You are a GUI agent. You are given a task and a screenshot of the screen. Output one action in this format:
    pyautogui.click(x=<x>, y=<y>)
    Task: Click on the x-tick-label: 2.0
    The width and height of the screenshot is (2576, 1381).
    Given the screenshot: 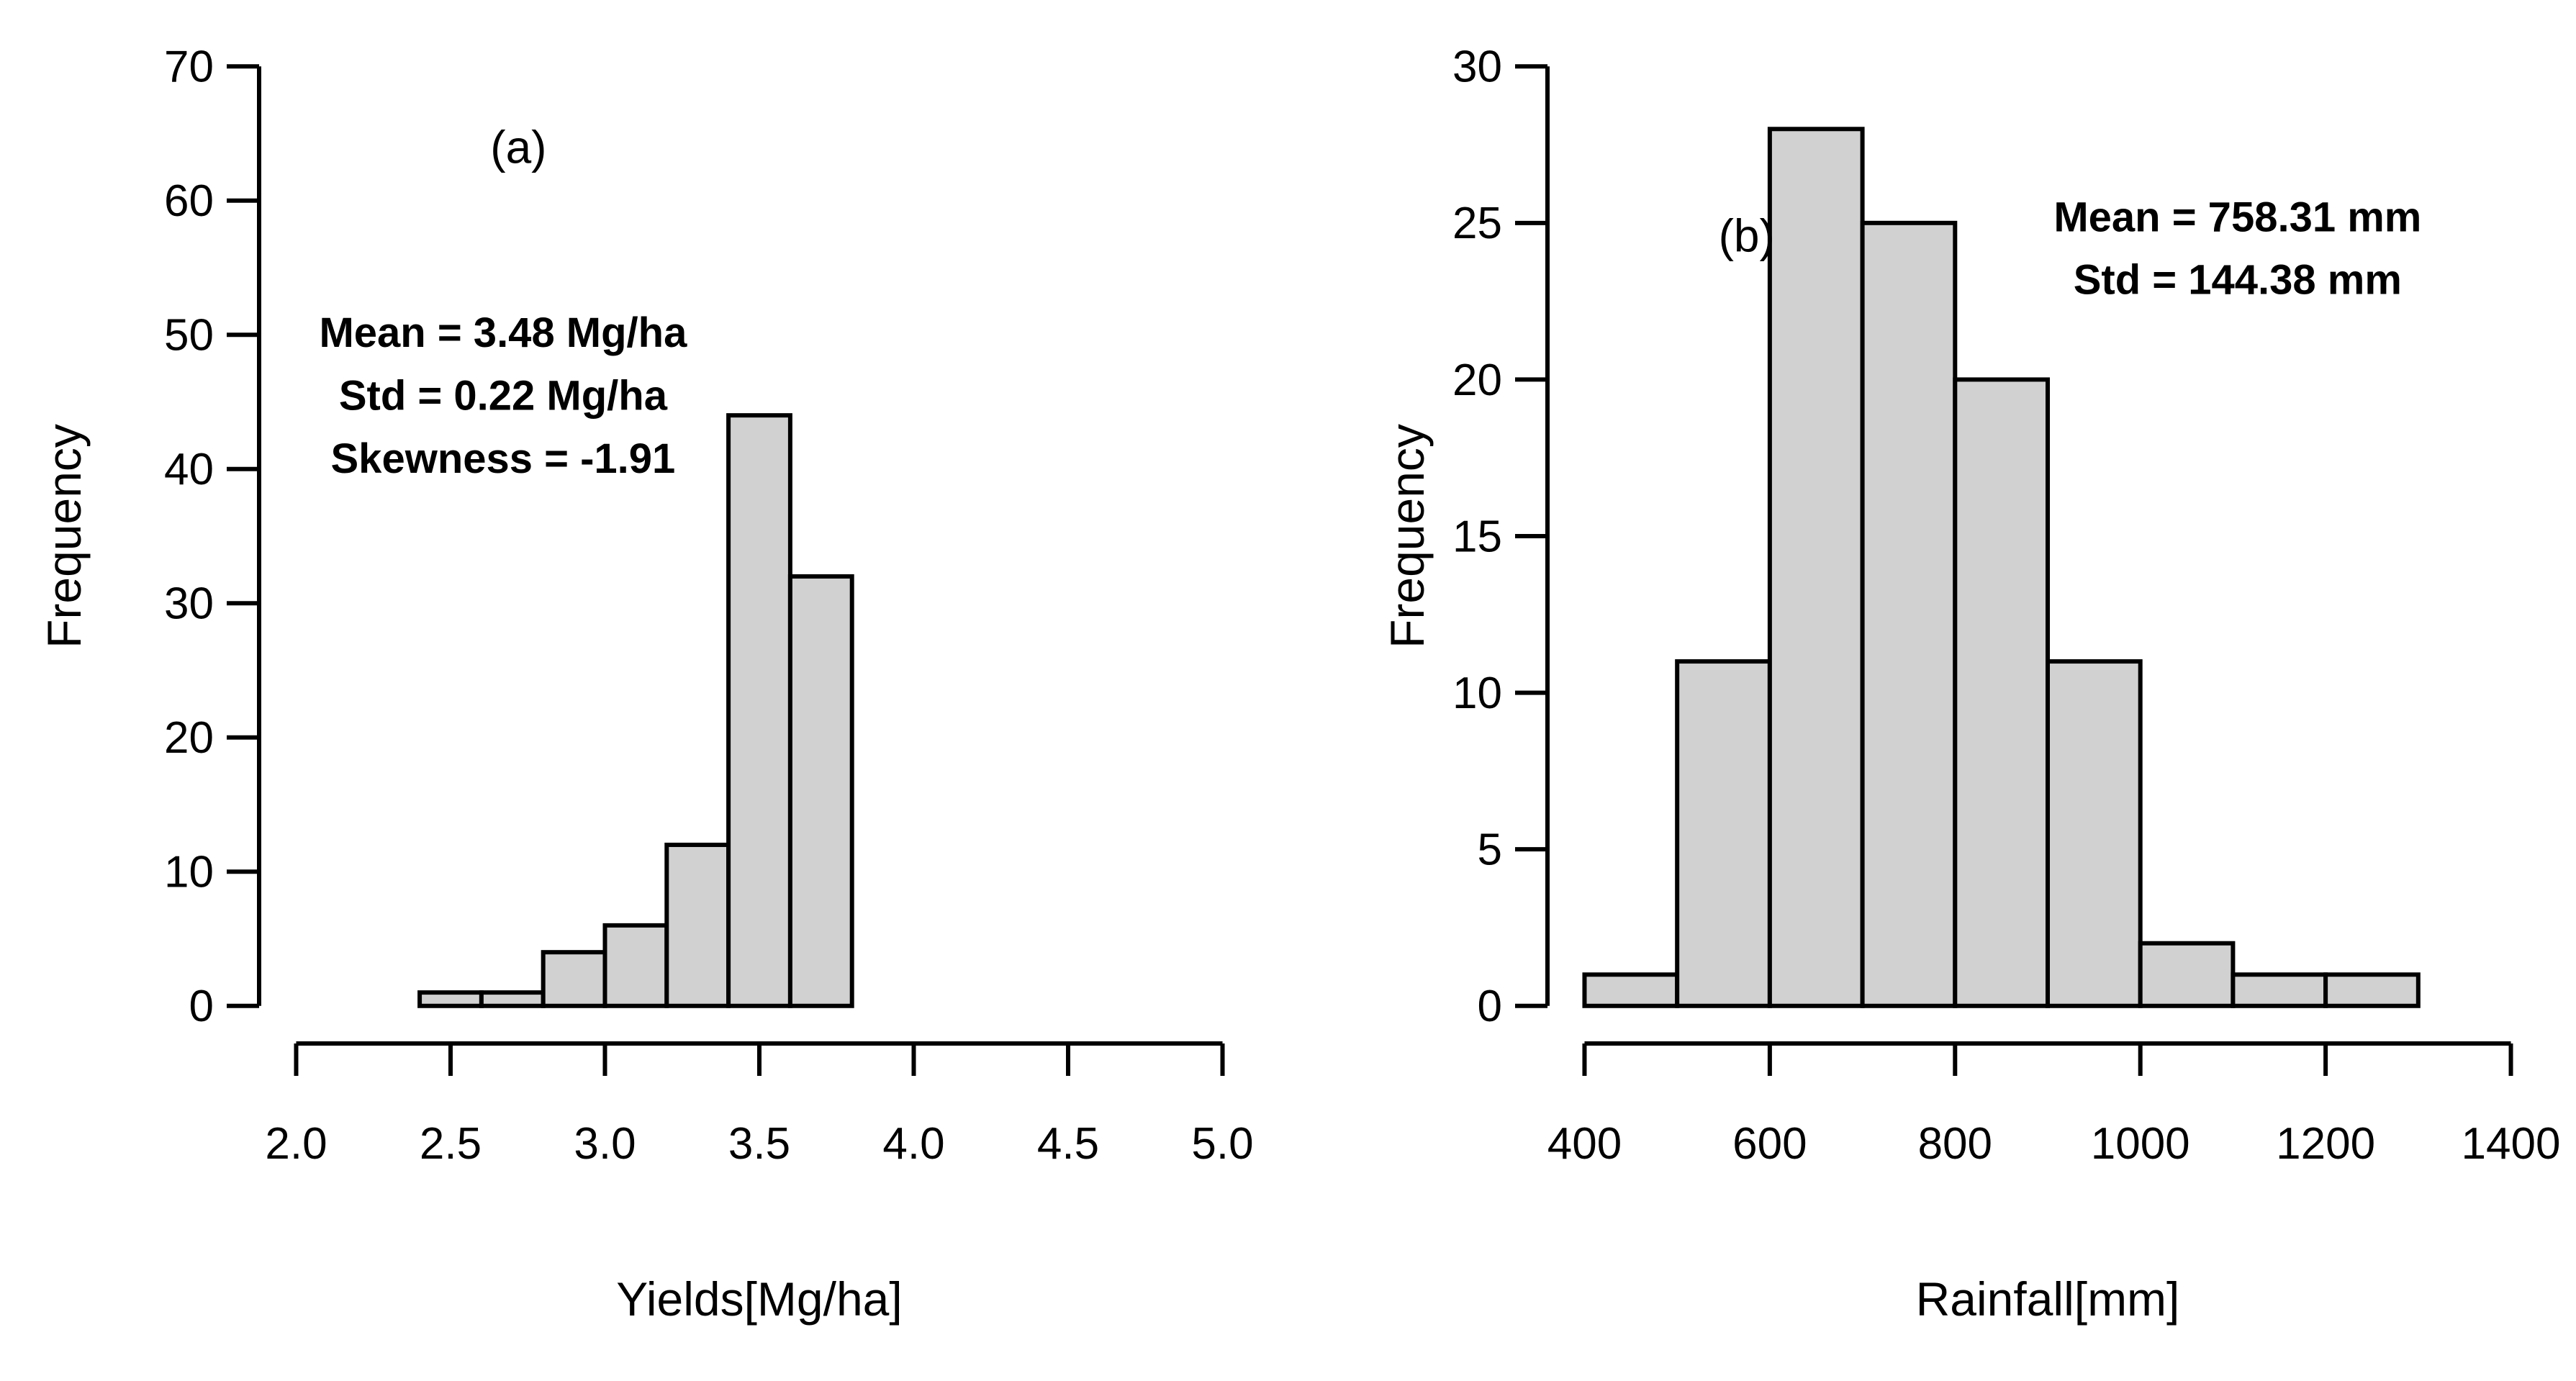 What is the action you would take?
    pyautogui.click(x=296, y=1144)
    